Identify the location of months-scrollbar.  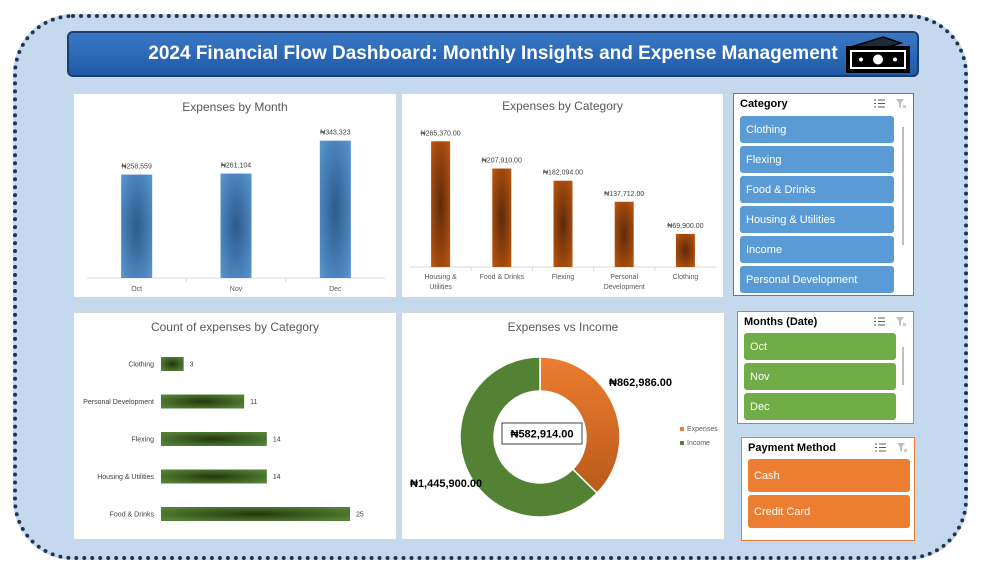
(903, 366).